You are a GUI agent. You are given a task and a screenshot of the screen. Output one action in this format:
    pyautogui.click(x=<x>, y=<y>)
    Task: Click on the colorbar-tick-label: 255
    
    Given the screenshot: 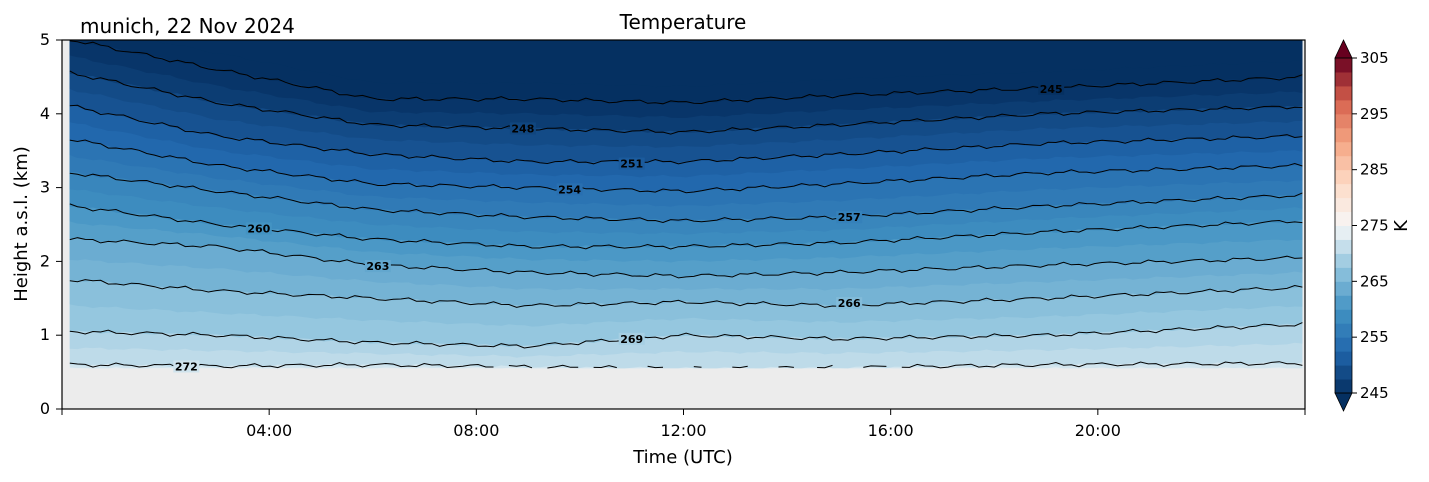 What is the action you would take?
    pyautogui.click(x=1374, y=337)
    